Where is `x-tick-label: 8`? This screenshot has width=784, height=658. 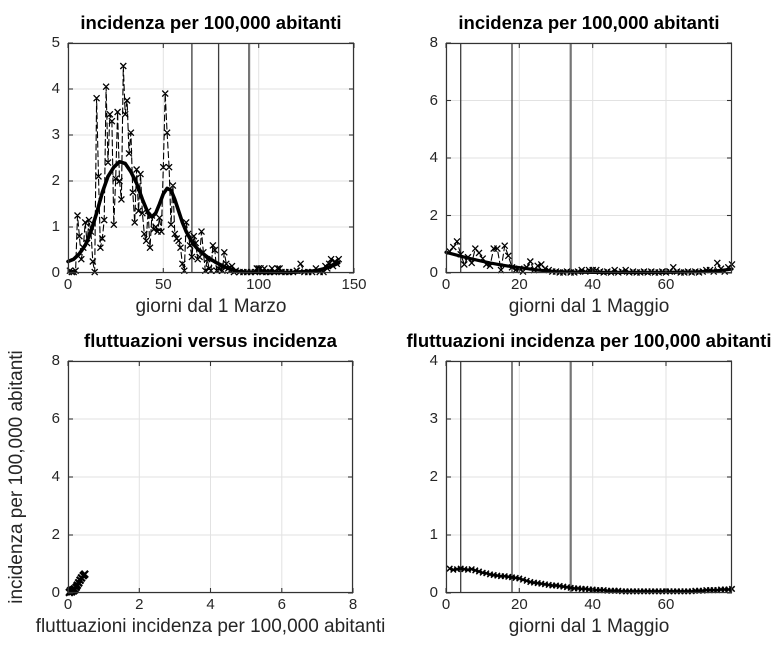
x-tick-label: 8 is located at coordinates (353, 604).